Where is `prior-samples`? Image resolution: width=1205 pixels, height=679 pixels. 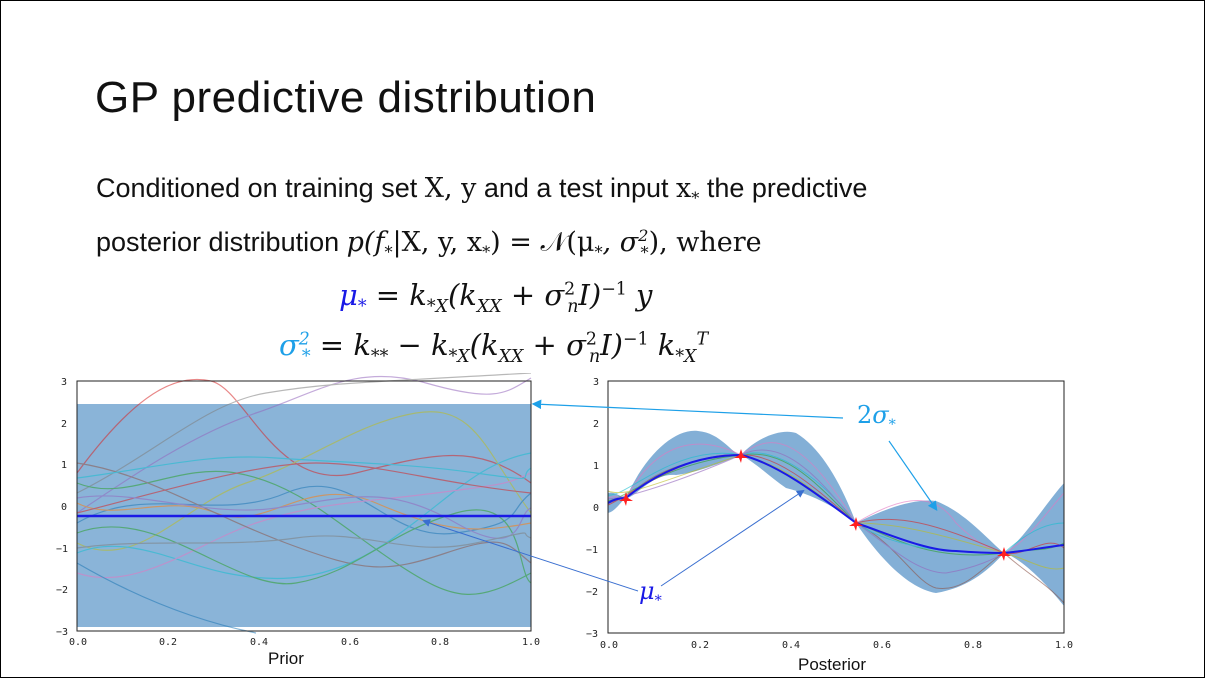 prior-samples is located at coordinates (304, 503).